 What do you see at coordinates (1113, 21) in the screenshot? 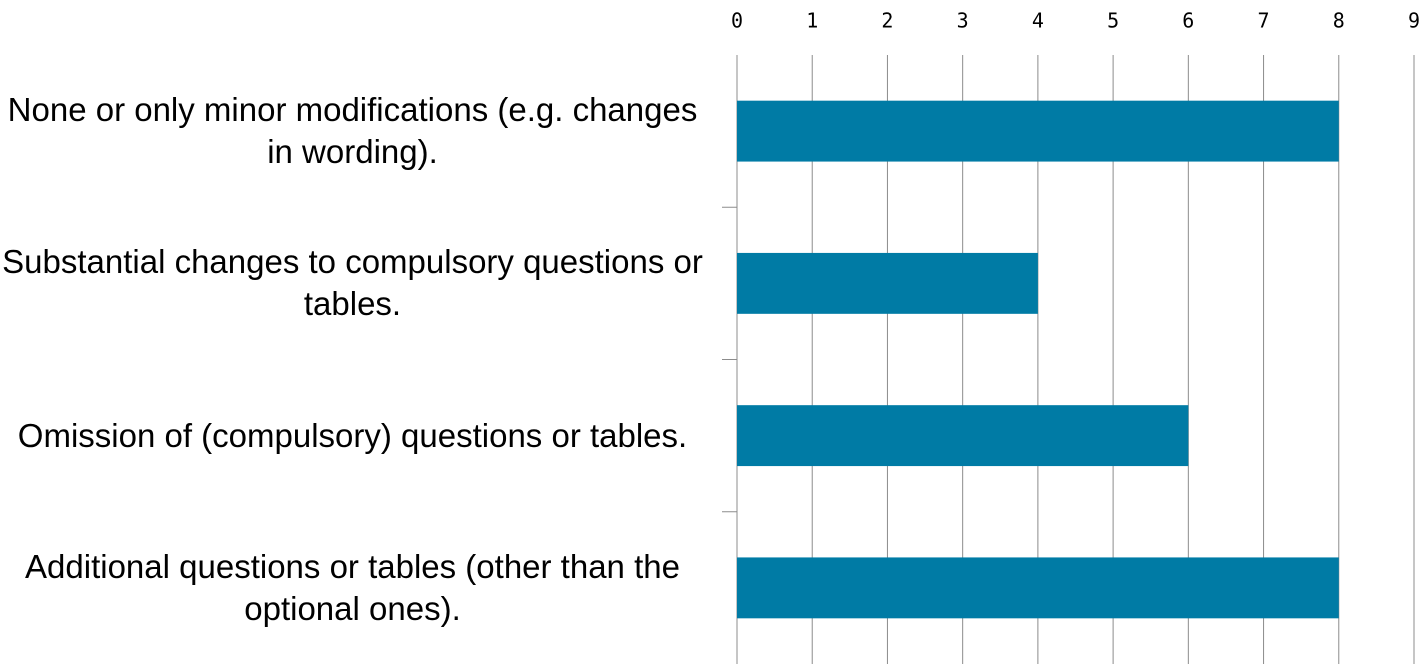
I see `x-tick-label: 5` at bounding box center [1113, 21].